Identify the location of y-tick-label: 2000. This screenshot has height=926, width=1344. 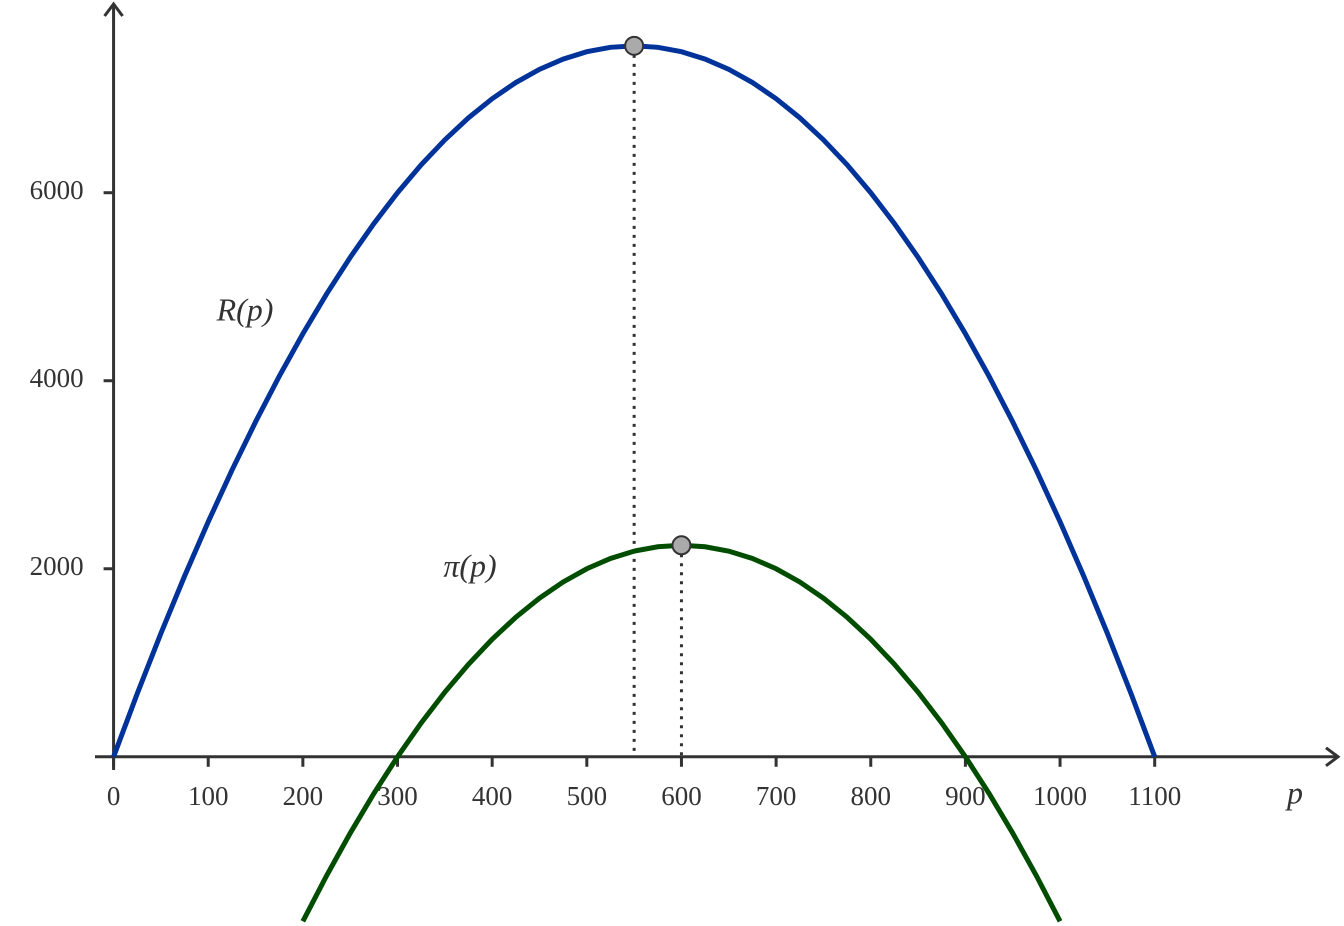
(57, 566).